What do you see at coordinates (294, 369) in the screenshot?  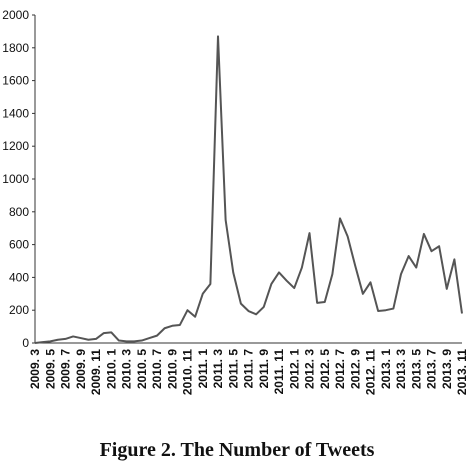 I see `x-tick-label: 2012. 1` at bounding box center [294, 369].